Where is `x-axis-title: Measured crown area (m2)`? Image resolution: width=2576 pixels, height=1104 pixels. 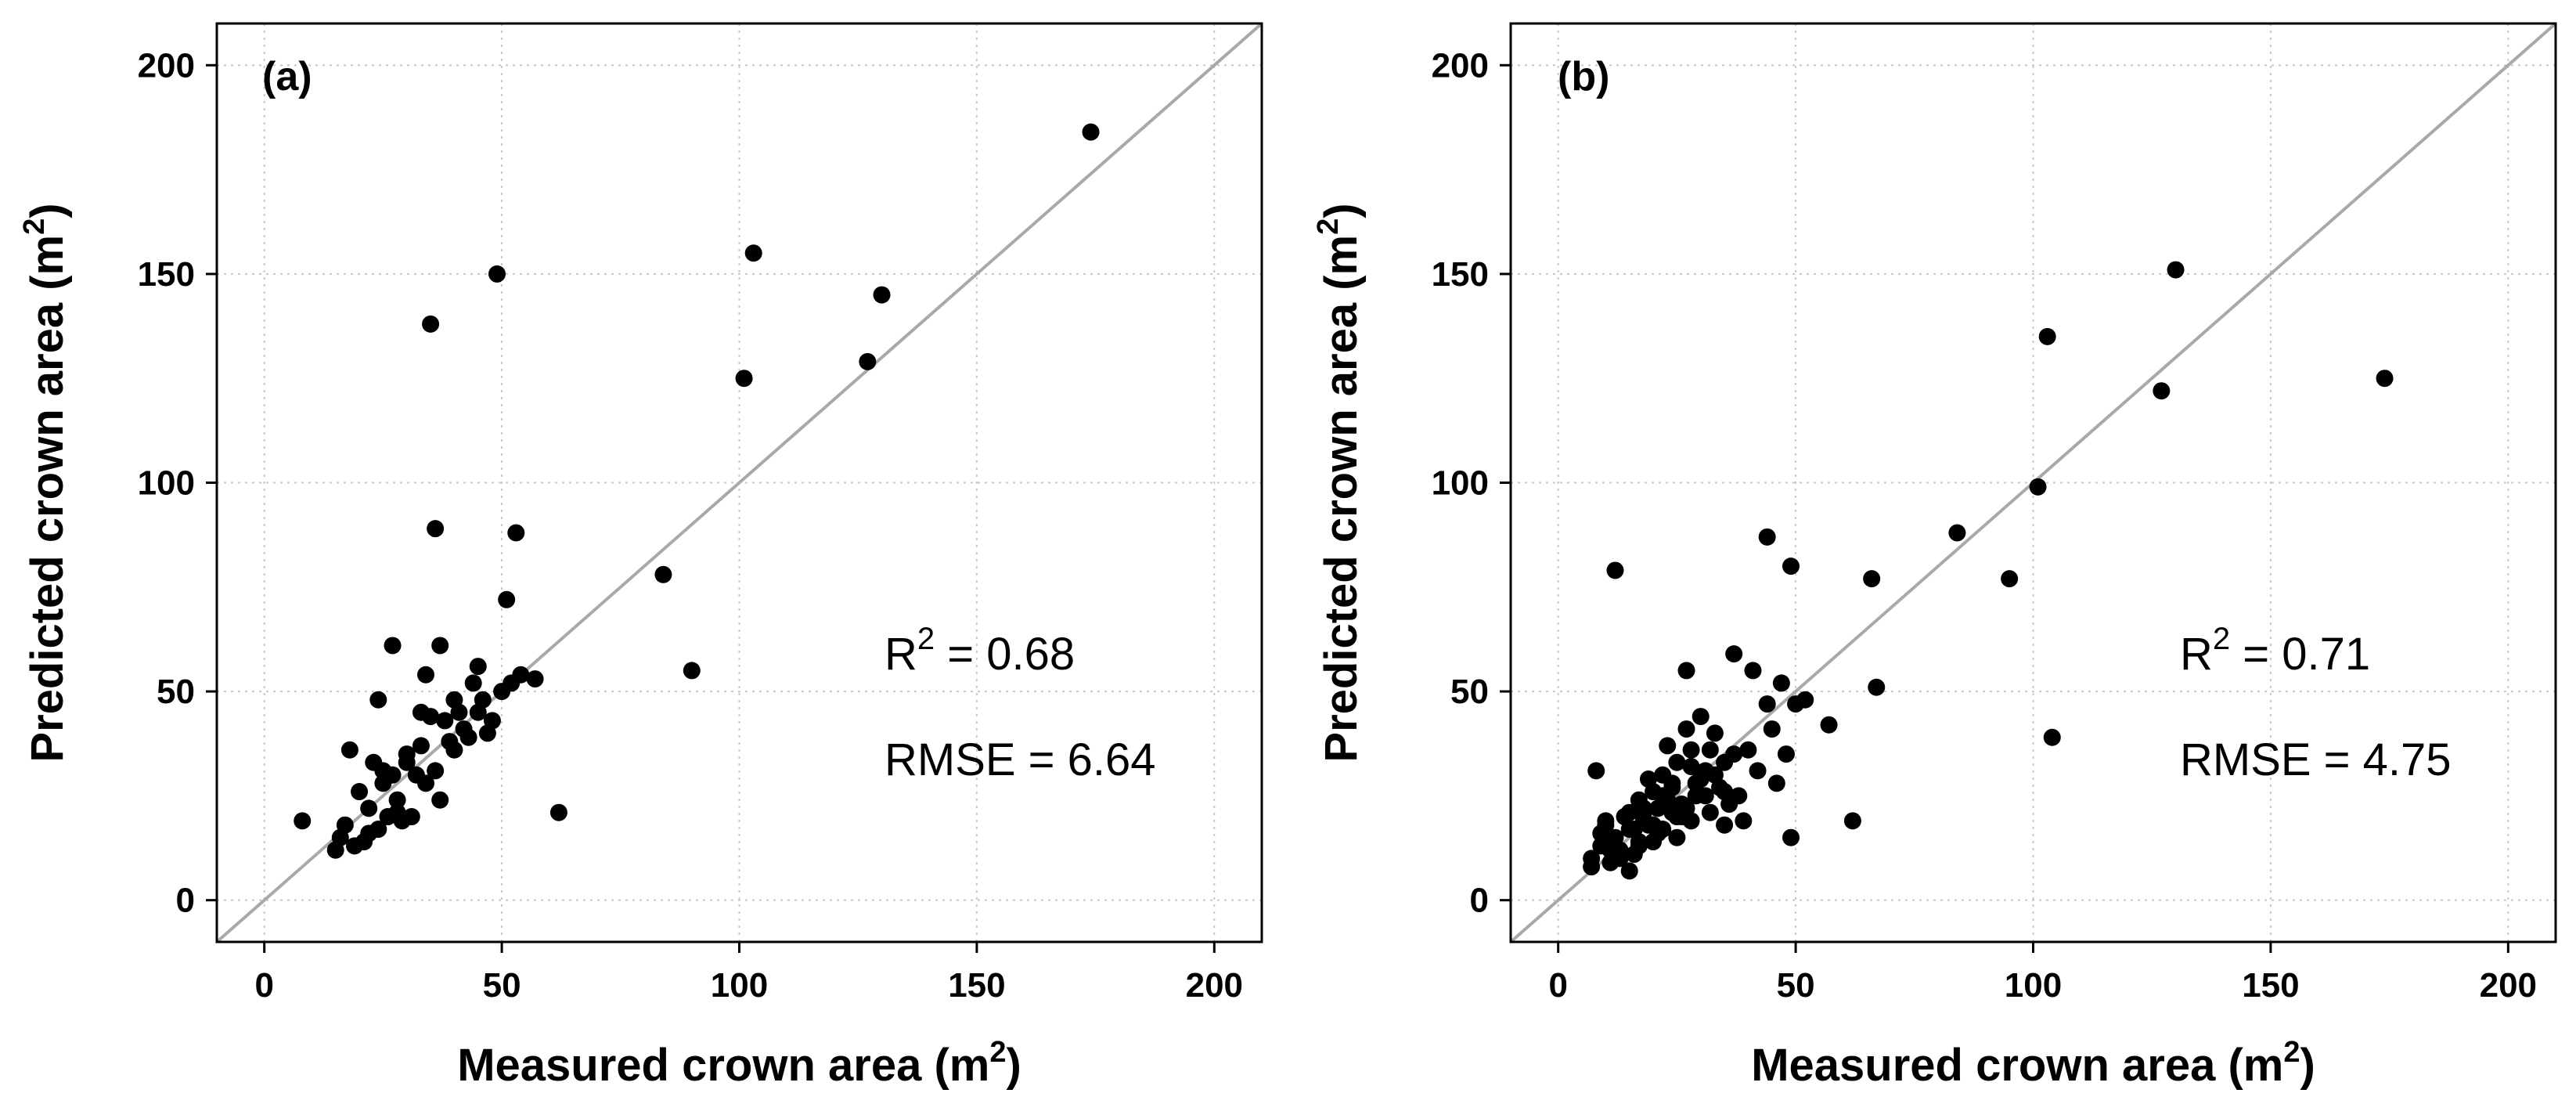 x-axis-title: Measured crown area (m2) is located at coordinates (739, 1063).